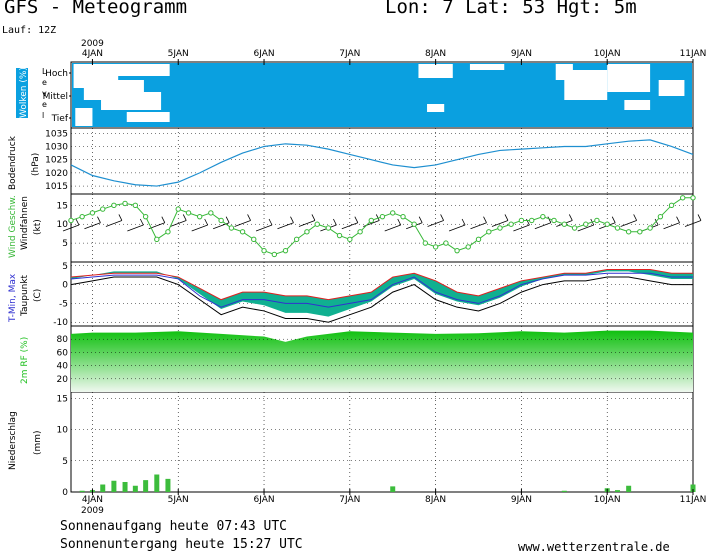 This screenshot has height=554, width=707. I want to click on wind-tick-label: 10, so click(63, 225).